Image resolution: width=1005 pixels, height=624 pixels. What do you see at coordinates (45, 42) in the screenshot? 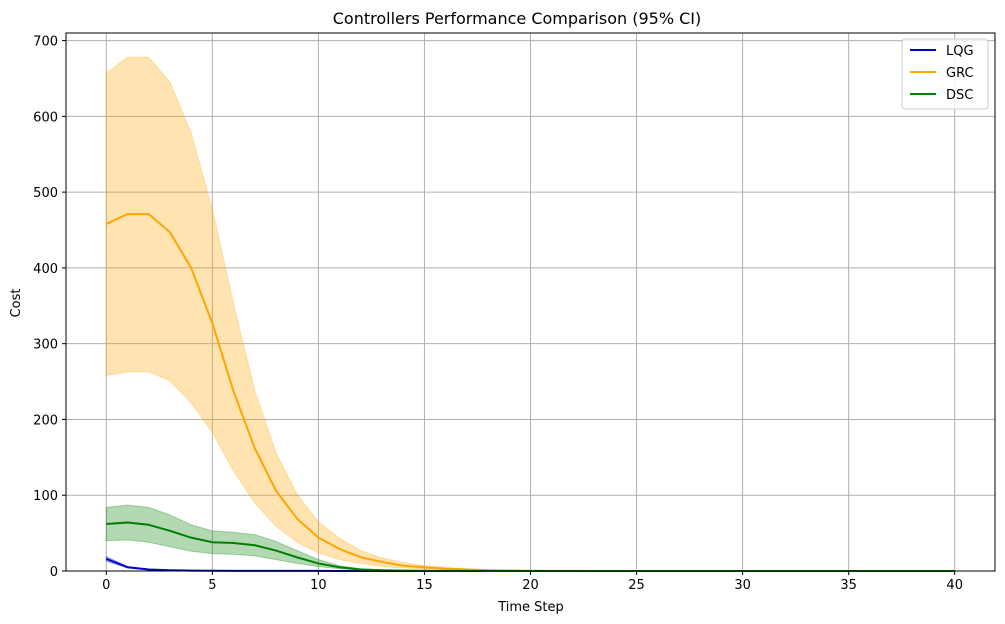
I see `y-tick-label: 700` at bounding box center [45, 42].